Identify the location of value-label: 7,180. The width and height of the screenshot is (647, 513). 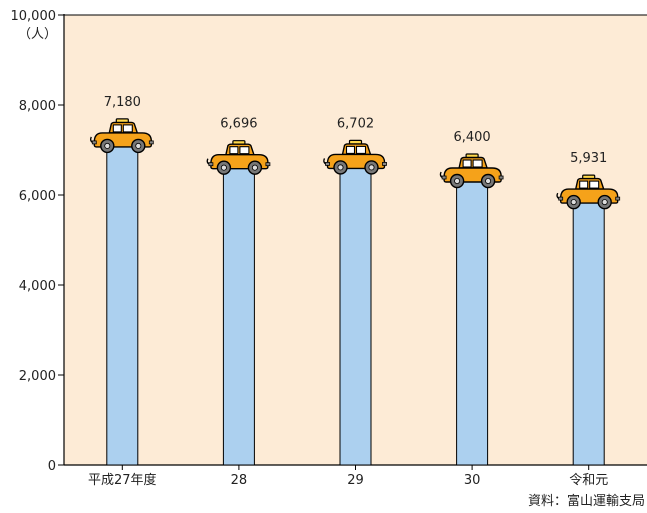
(122, 102).